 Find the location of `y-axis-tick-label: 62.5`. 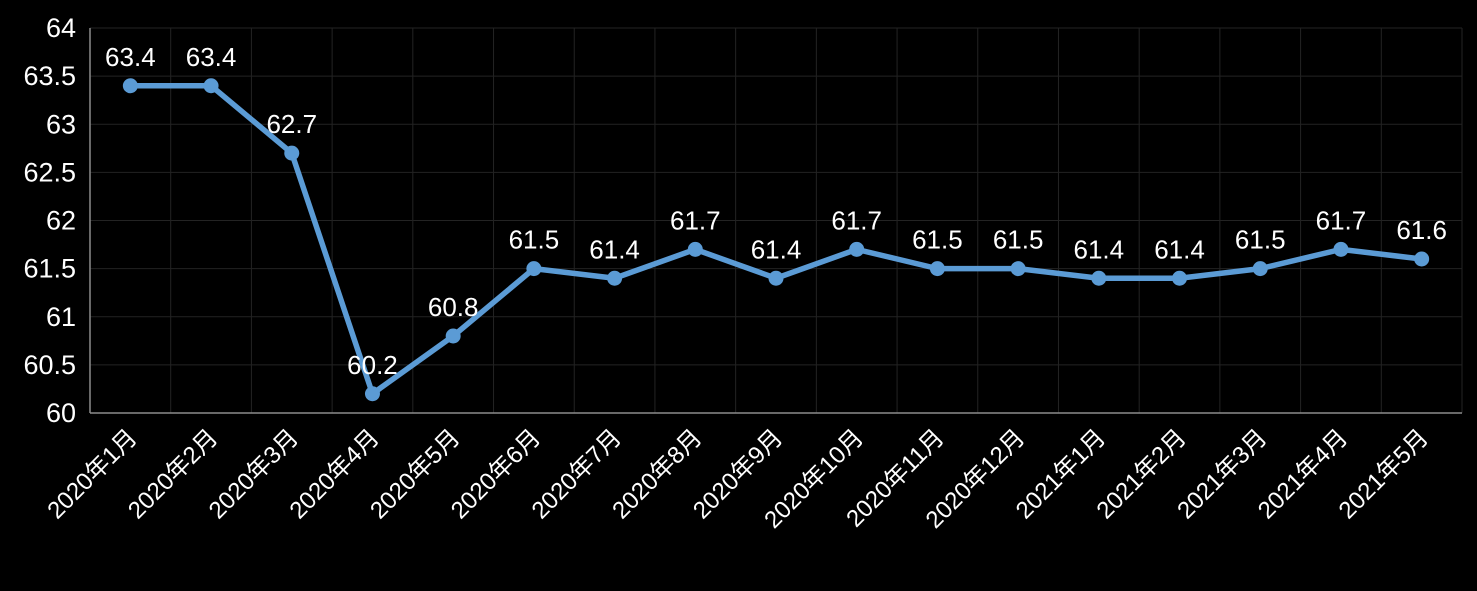

y-axis-tick-label: 62.5 is located at coordinates (49, 172).